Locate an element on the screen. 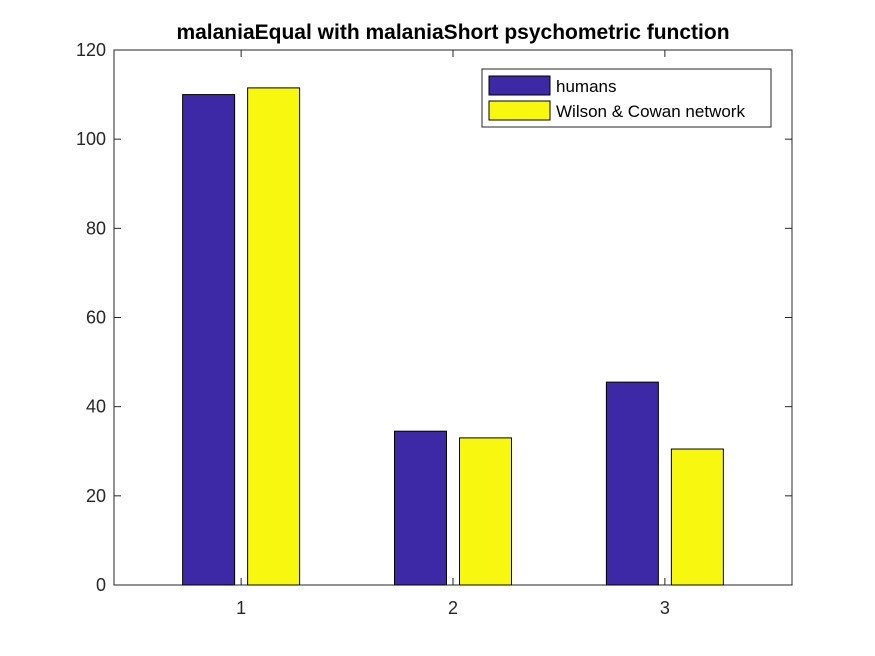 The image size is (875, 656). legend: humans Wilson & Cowan network is located at coordinates (626, 98).